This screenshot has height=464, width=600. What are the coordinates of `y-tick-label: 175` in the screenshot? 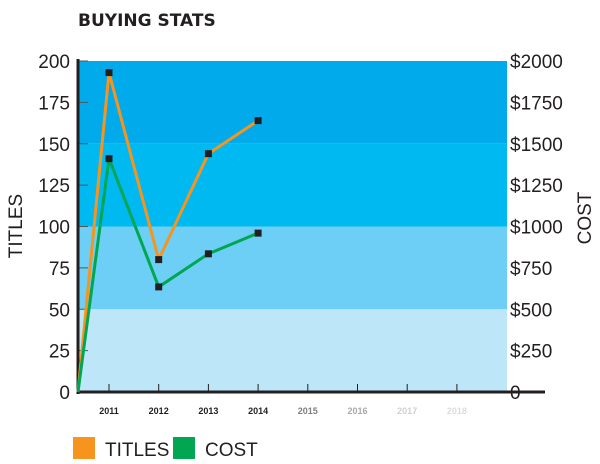 It's located at (54, 103).